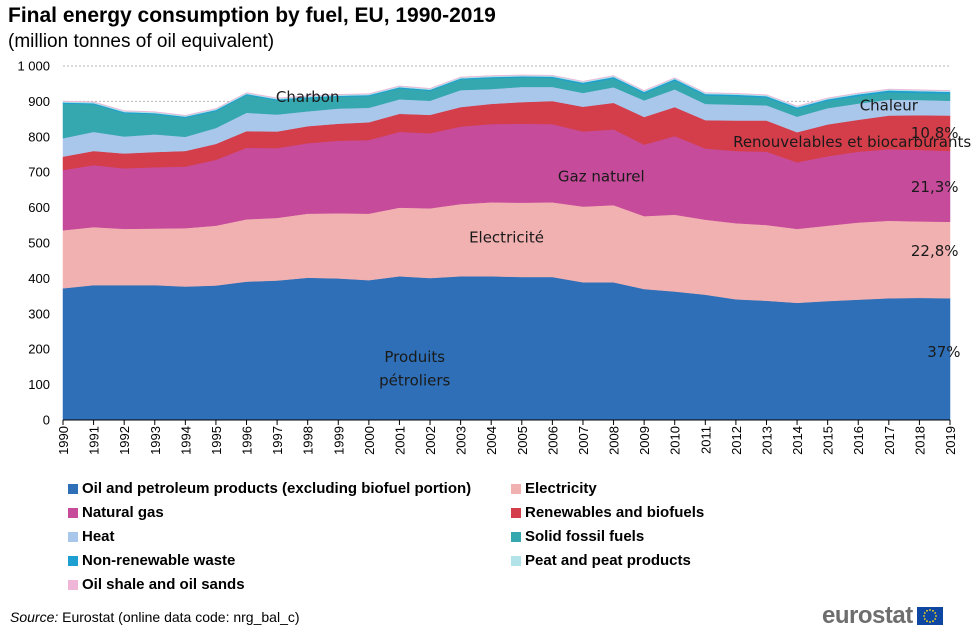  Describe the element at coordinates (852, 142) in the screenshot. I see `chart-annotation: Renouvelables et biocarburants` at that location.